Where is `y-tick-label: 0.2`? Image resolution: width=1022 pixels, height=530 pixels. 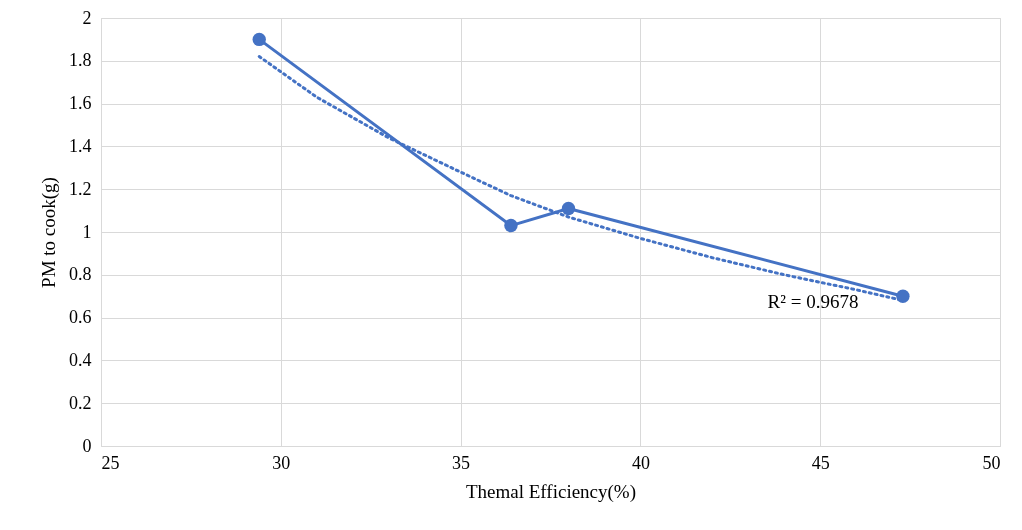 y-tick-label: 0.2 is located at coordinates (80, 402).